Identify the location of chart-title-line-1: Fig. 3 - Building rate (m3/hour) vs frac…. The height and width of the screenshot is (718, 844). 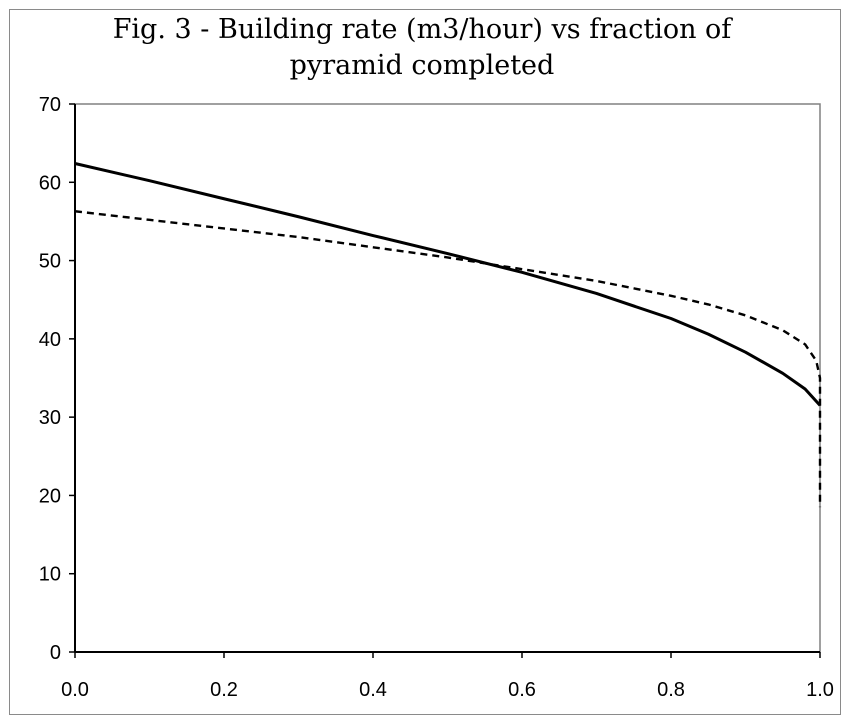
(422, 29).